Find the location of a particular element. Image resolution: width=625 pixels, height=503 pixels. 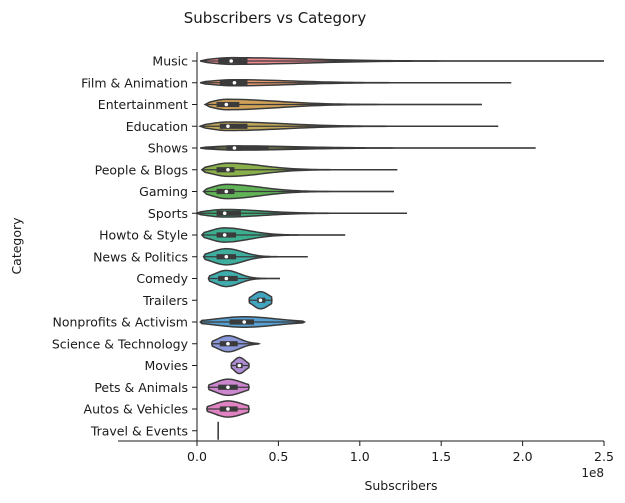

y-axis-label: Category is located at coordinates (16, 246).